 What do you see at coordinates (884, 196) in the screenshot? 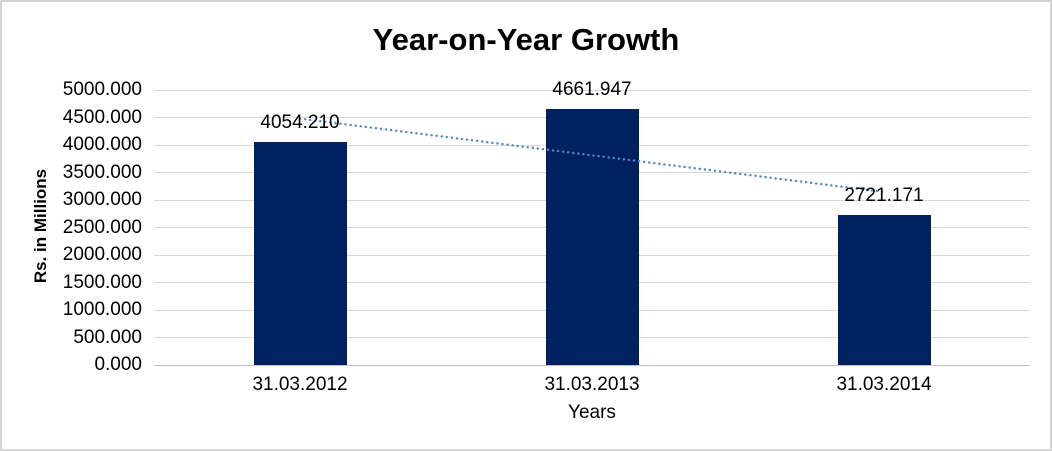
I see `data-label: 2721.171` at bounding box center [884, 196].